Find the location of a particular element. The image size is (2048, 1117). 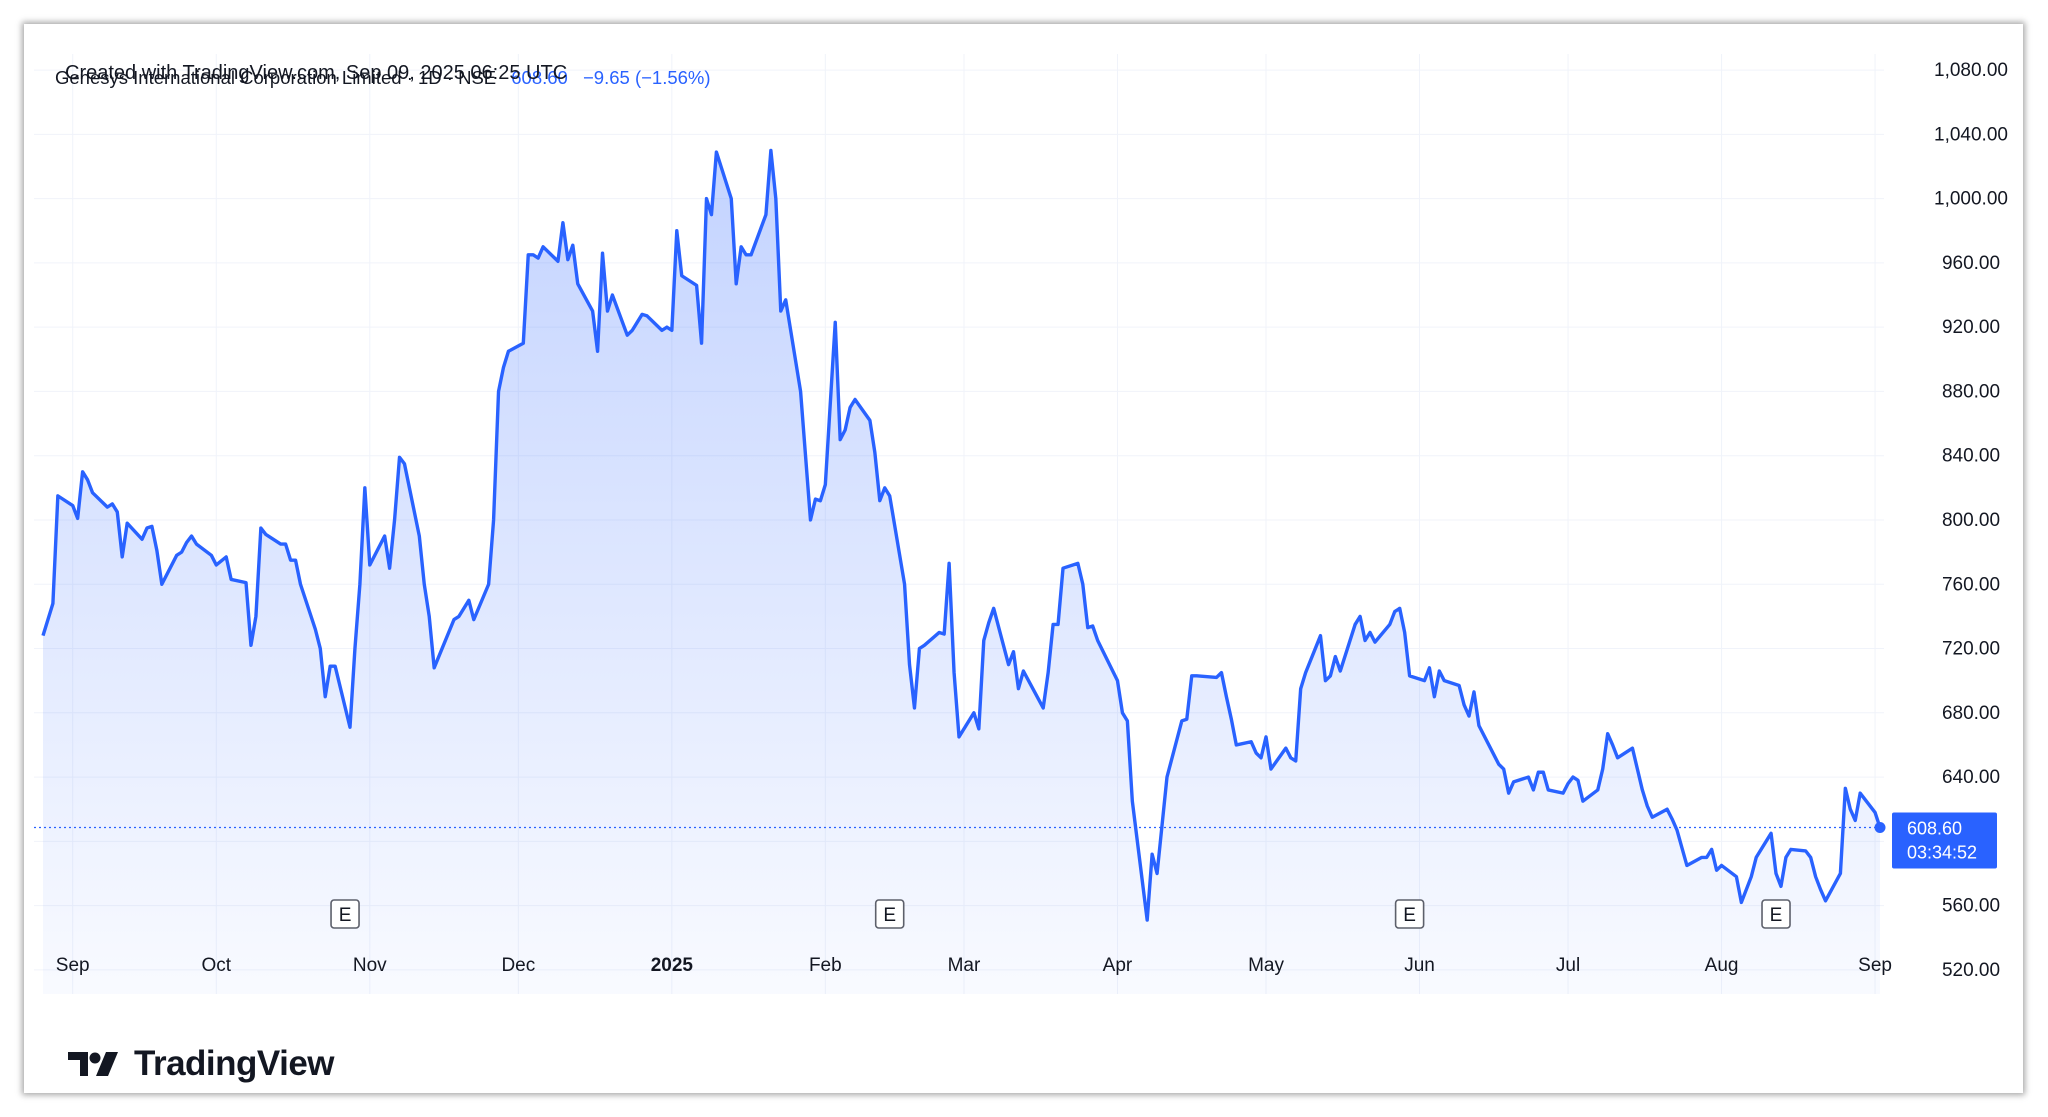

price-tick-label: 520.00 is located at coordinates (1971, 970).